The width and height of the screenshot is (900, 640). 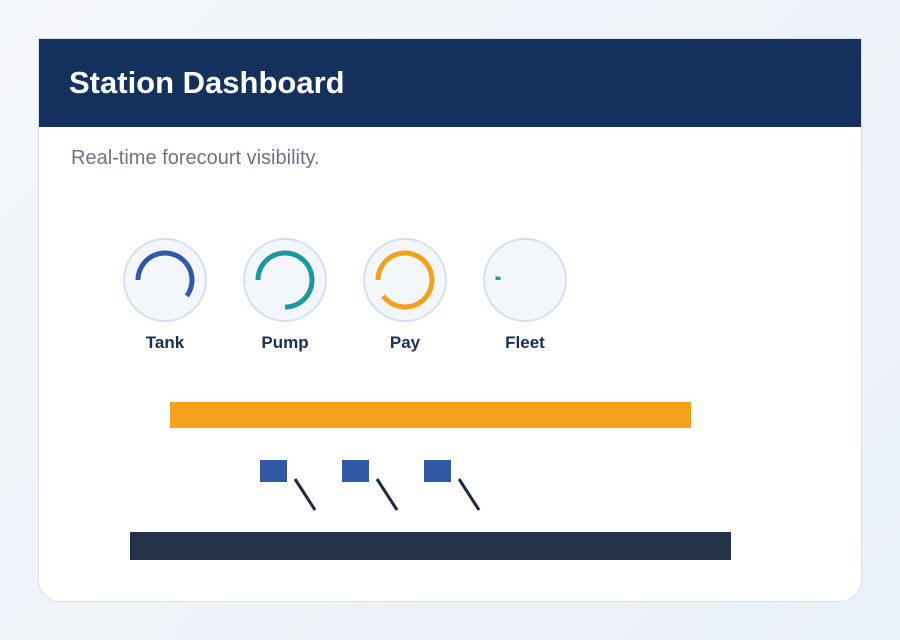 I want to click on gauge-label: Pay, so click(x=405, y=342).